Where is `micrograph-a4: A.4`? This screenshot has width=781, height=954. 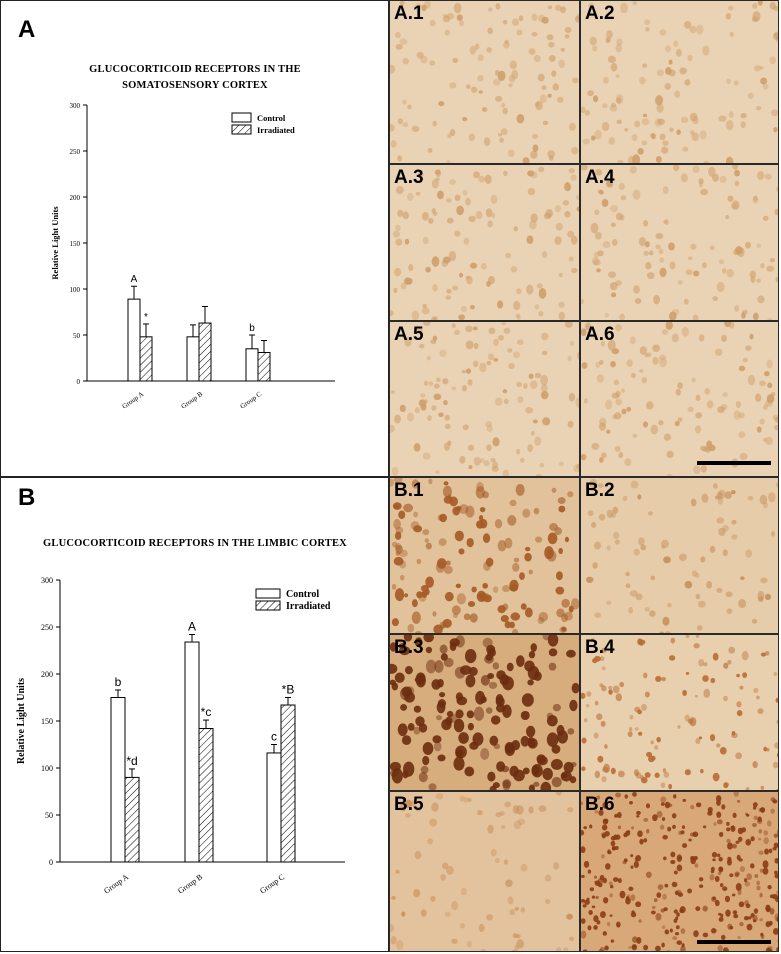 micrograph-a4: A.4 is located at coordinates (679, 242).